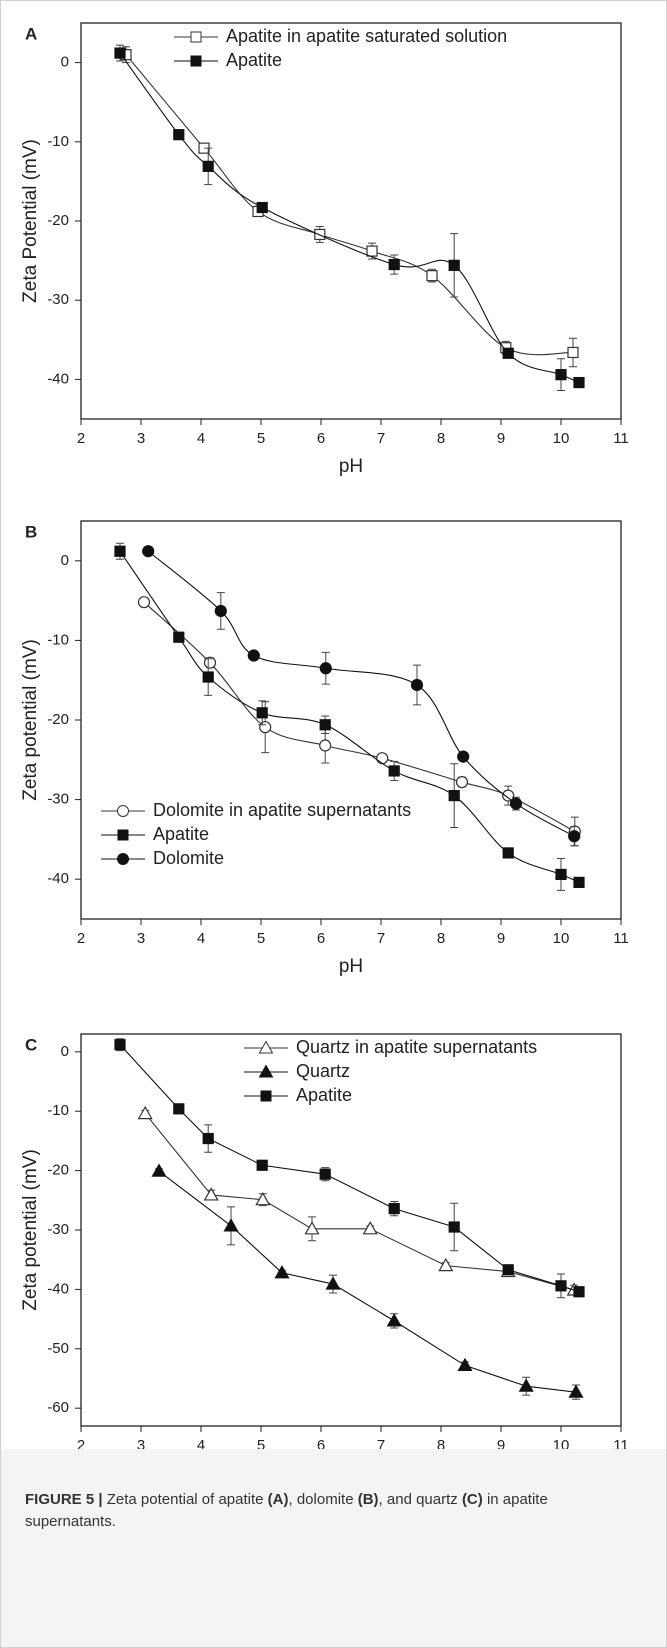  Describe the element at coordinates (30, 720) in the screenshot. I see `y-axis-label: Zeta potential (mV)` at that location.